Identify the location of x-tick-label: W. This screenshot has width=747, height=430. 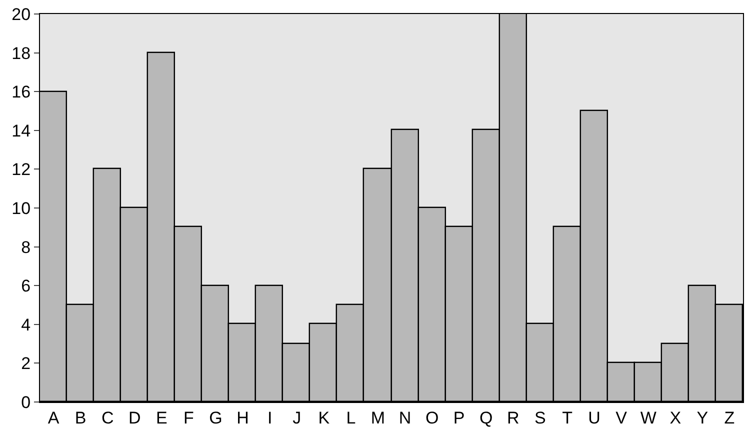
(648, 418).